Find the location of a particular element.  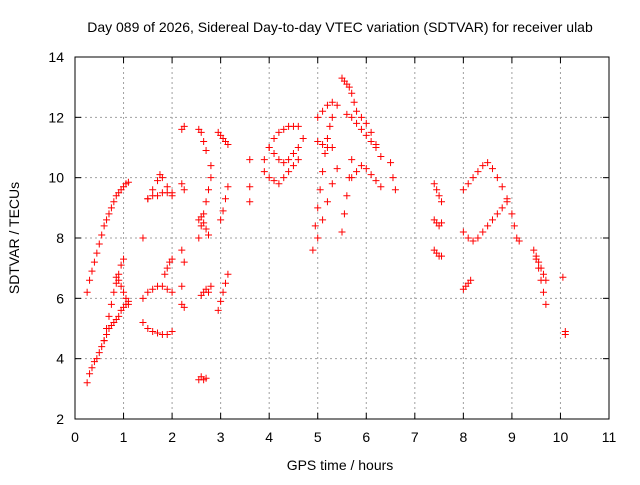

series-low-rise is located at coordinates (107, 342).